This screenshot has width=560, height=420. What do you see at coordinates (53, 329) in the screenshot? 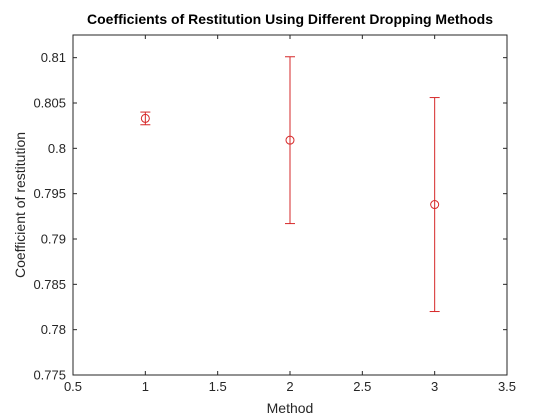
I see `y-tick-label: 0.78` at bounding box center [53, 329].